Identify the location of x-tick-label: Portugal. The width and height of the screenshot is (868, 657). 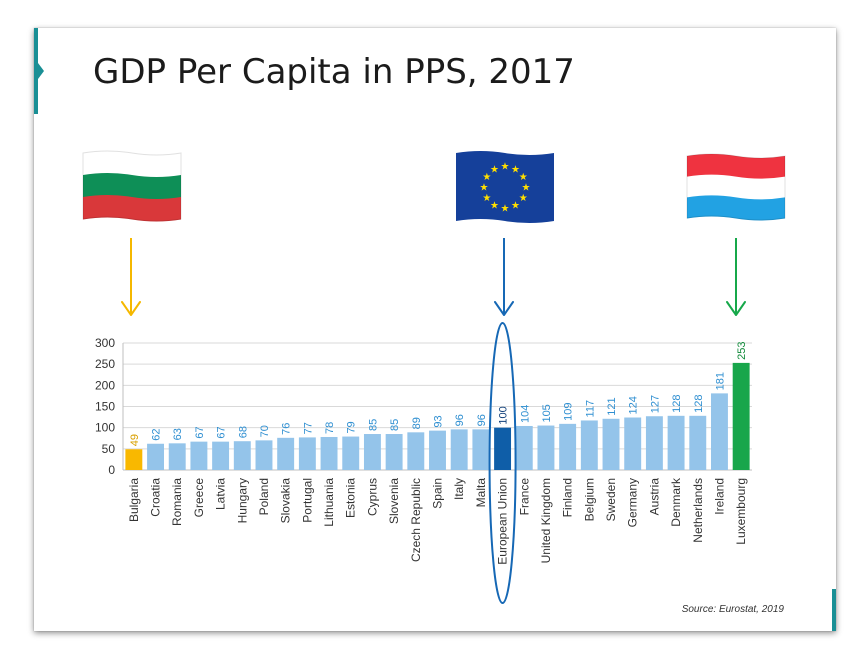
(307, 500).